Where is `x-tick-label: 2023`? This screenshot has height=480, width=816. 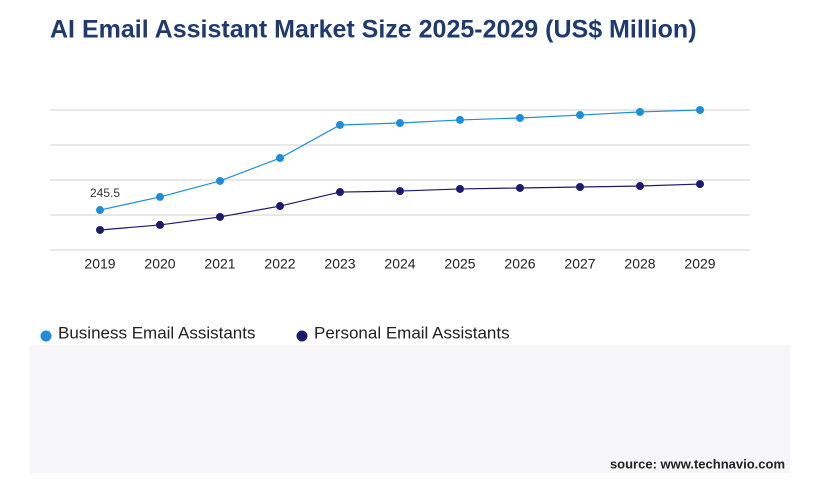
x-tick-label: 2023 is located at coordinates (339, 264).